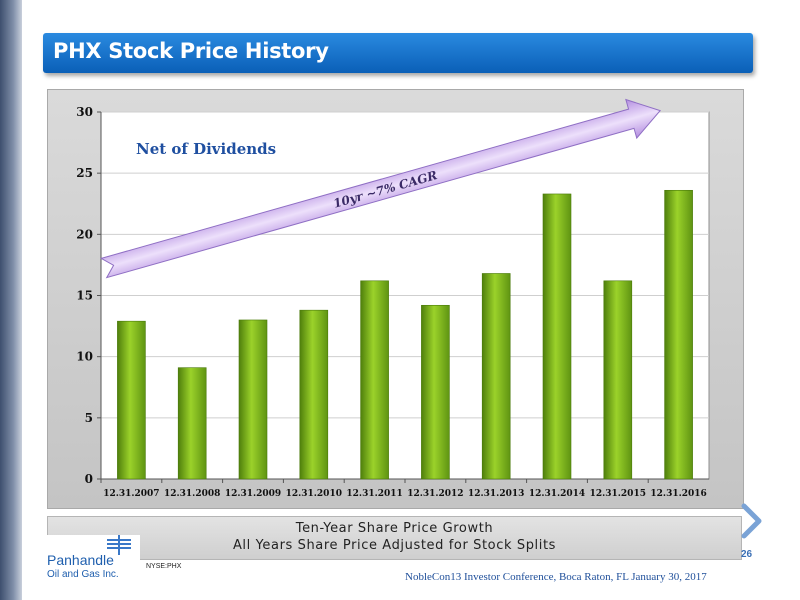  Describe the element at coordinates (131, 494) in the screenshot. I see `x-tick-label: 12.31.2007` at that location.